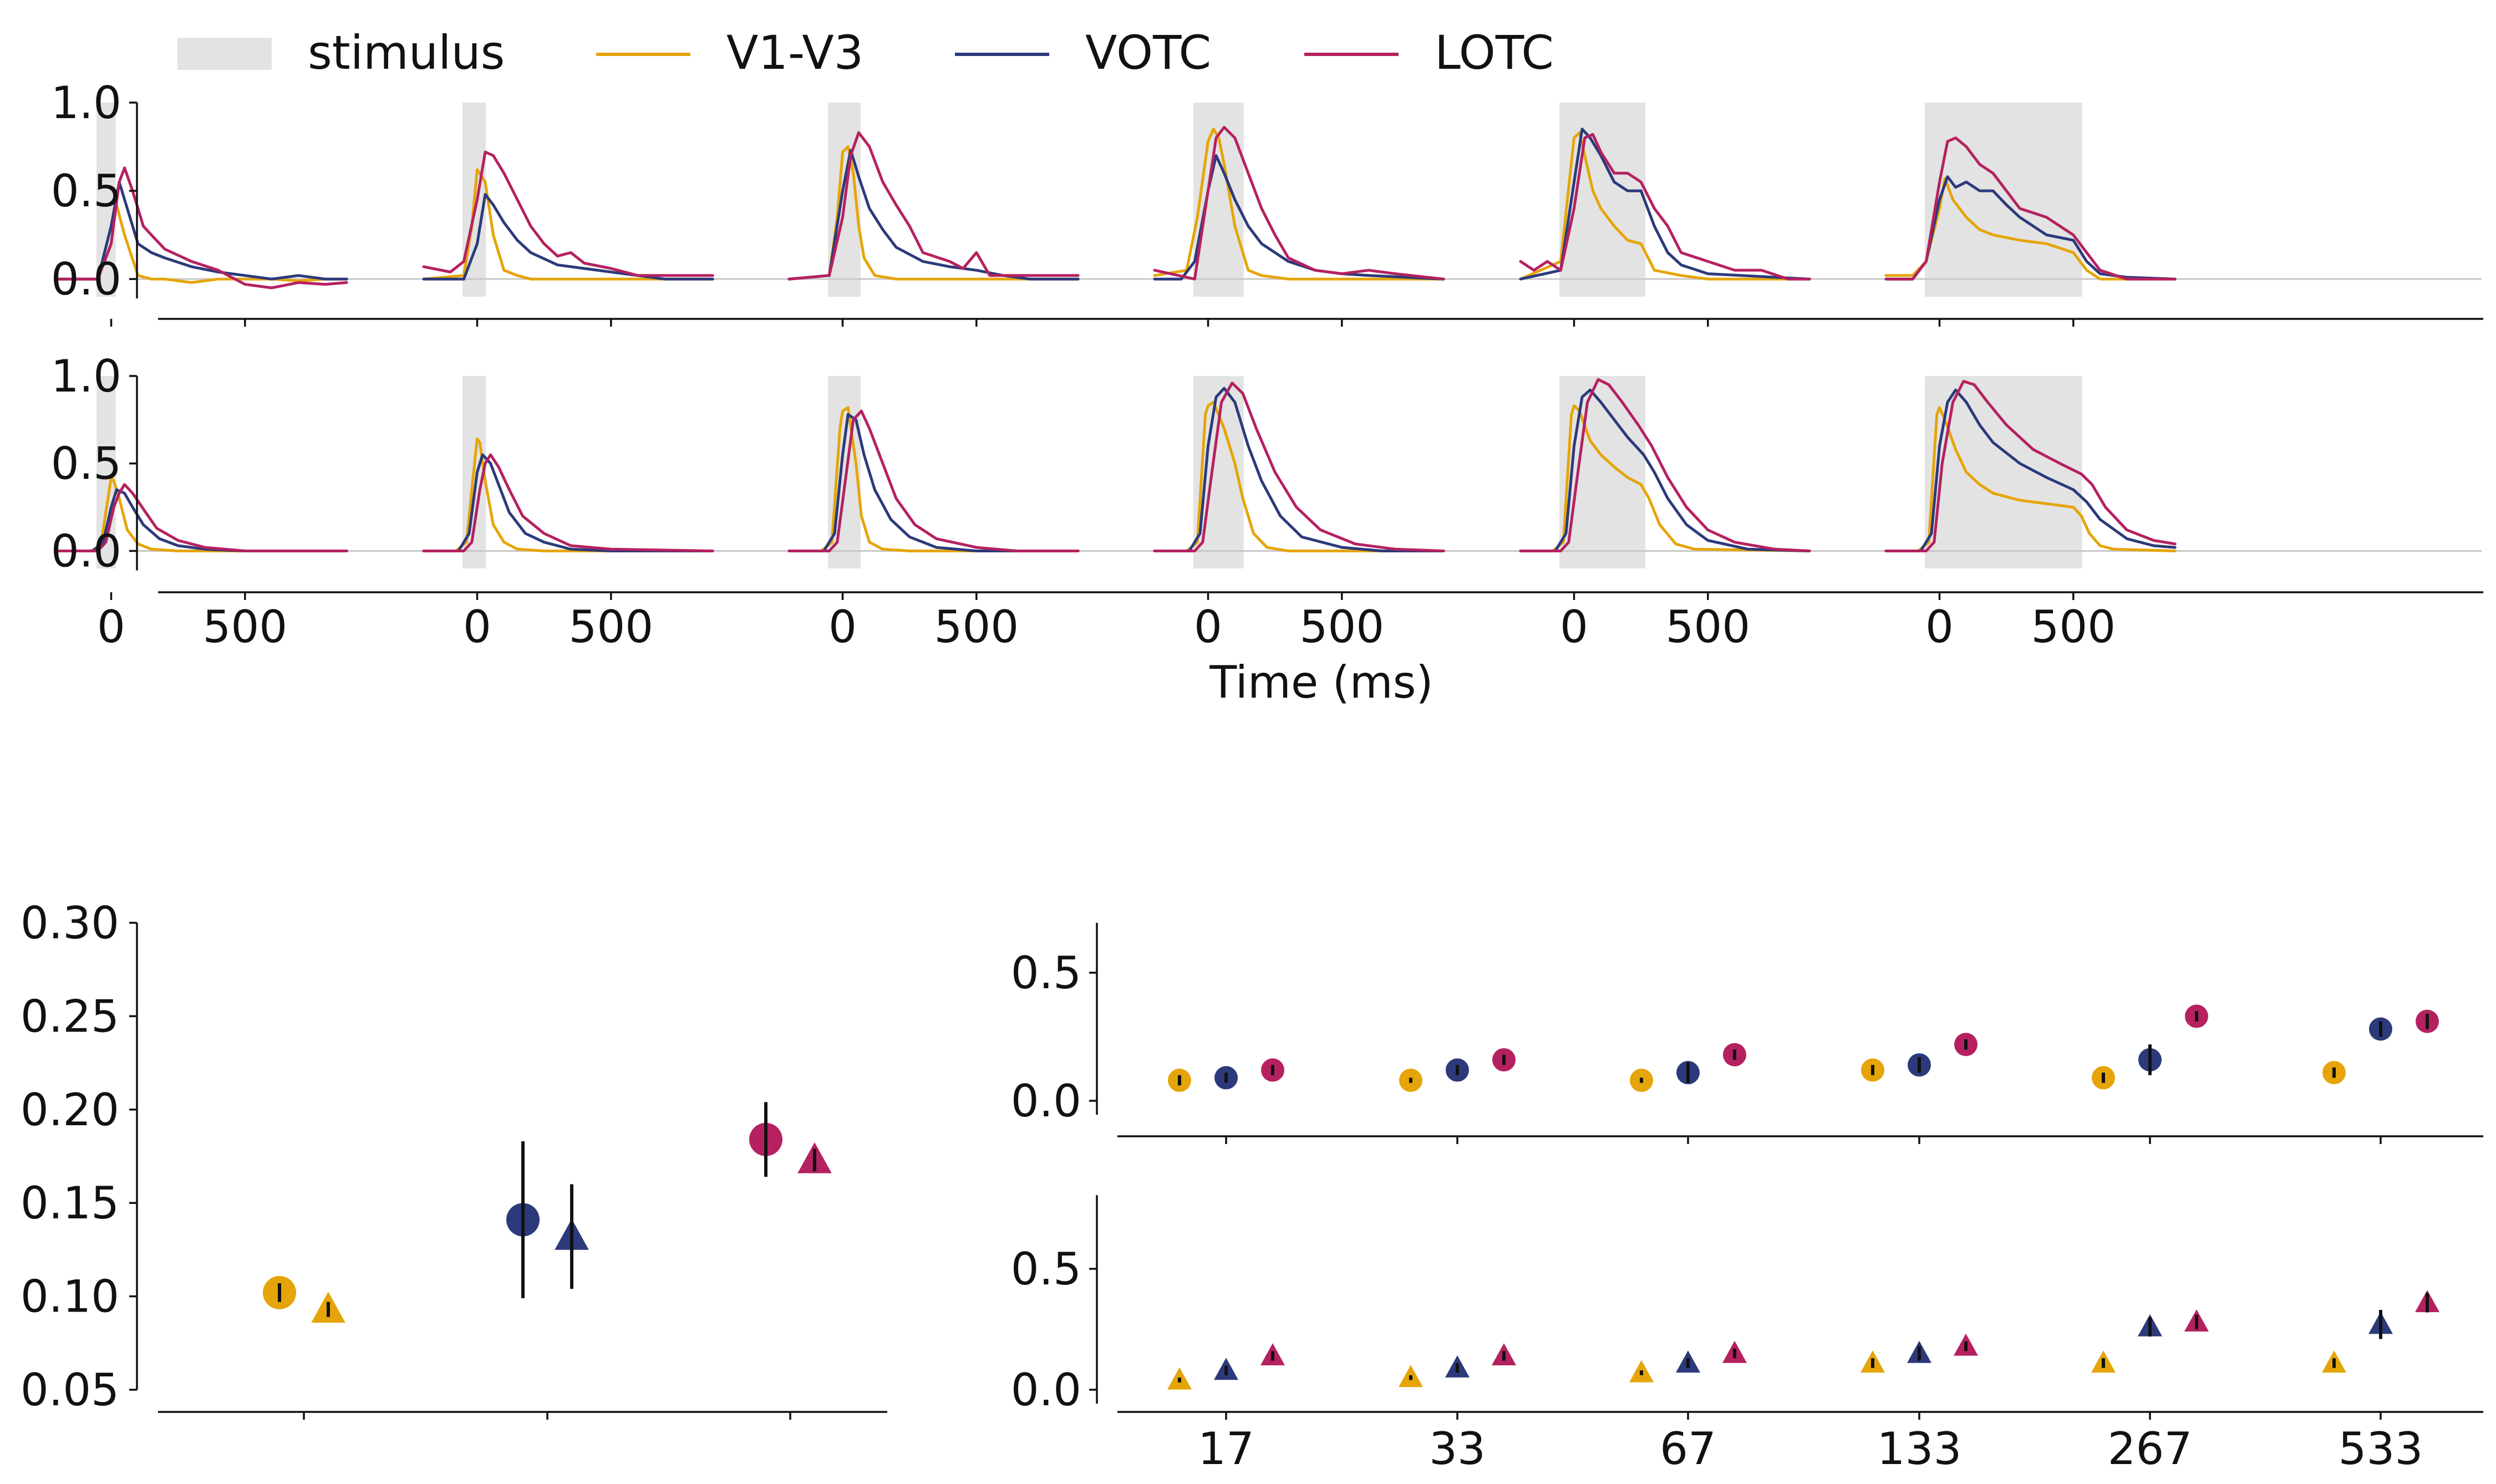 Image resolution: width=2496 pixels, height=1484 pixels. What do you see at coordinates (1920, 1449) in the screenshot?
I see `x-tick-label-duration: 133` at bounding box center [1920, 1449].